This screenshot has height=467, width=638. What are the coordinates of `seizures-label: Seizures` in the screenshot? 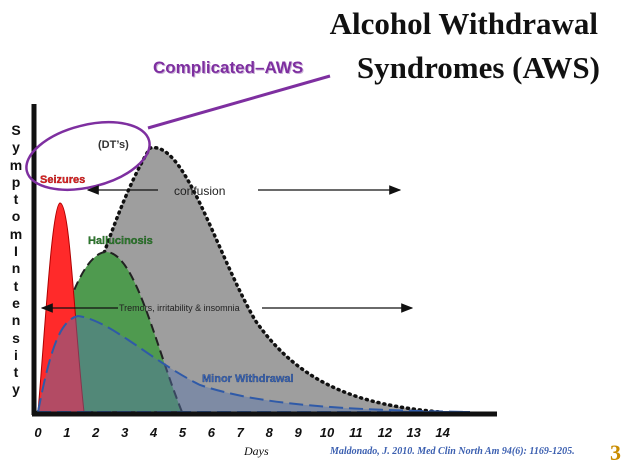 It's located at (62, 180).